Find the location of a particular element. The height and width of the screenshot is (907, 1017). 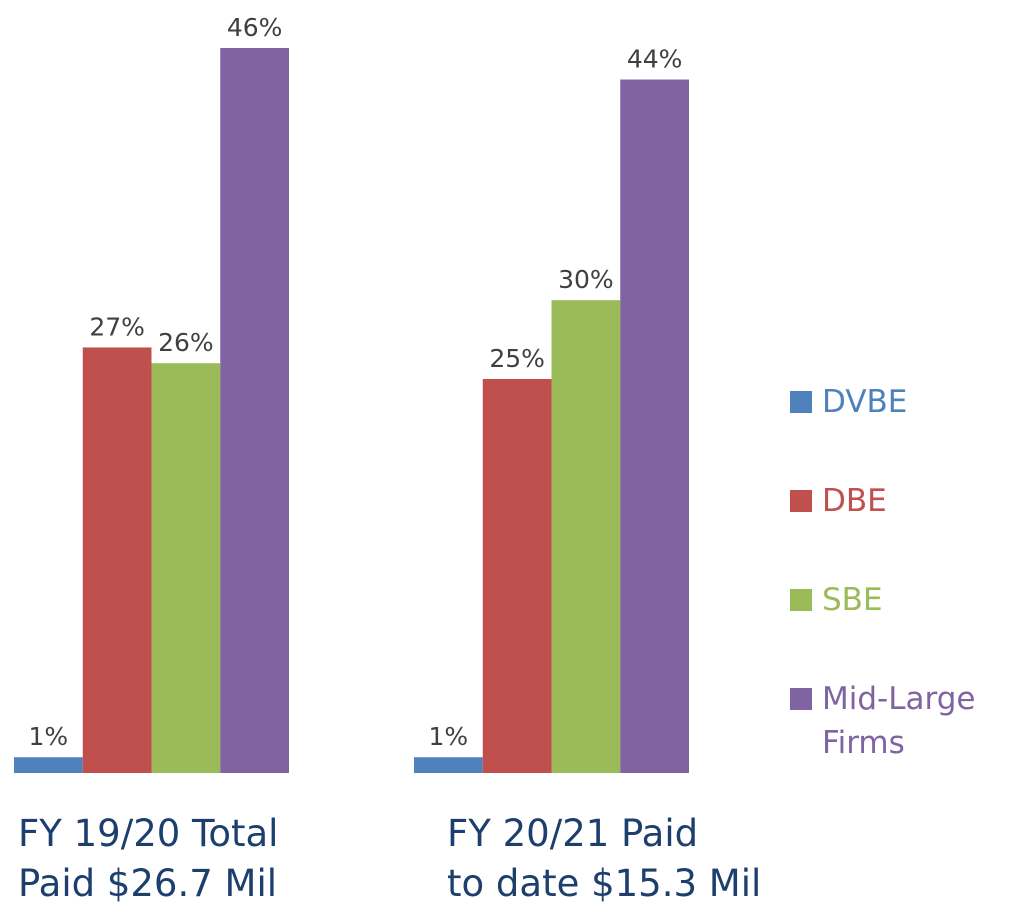

legend-item: DBE is located at coordinates (890, 528).